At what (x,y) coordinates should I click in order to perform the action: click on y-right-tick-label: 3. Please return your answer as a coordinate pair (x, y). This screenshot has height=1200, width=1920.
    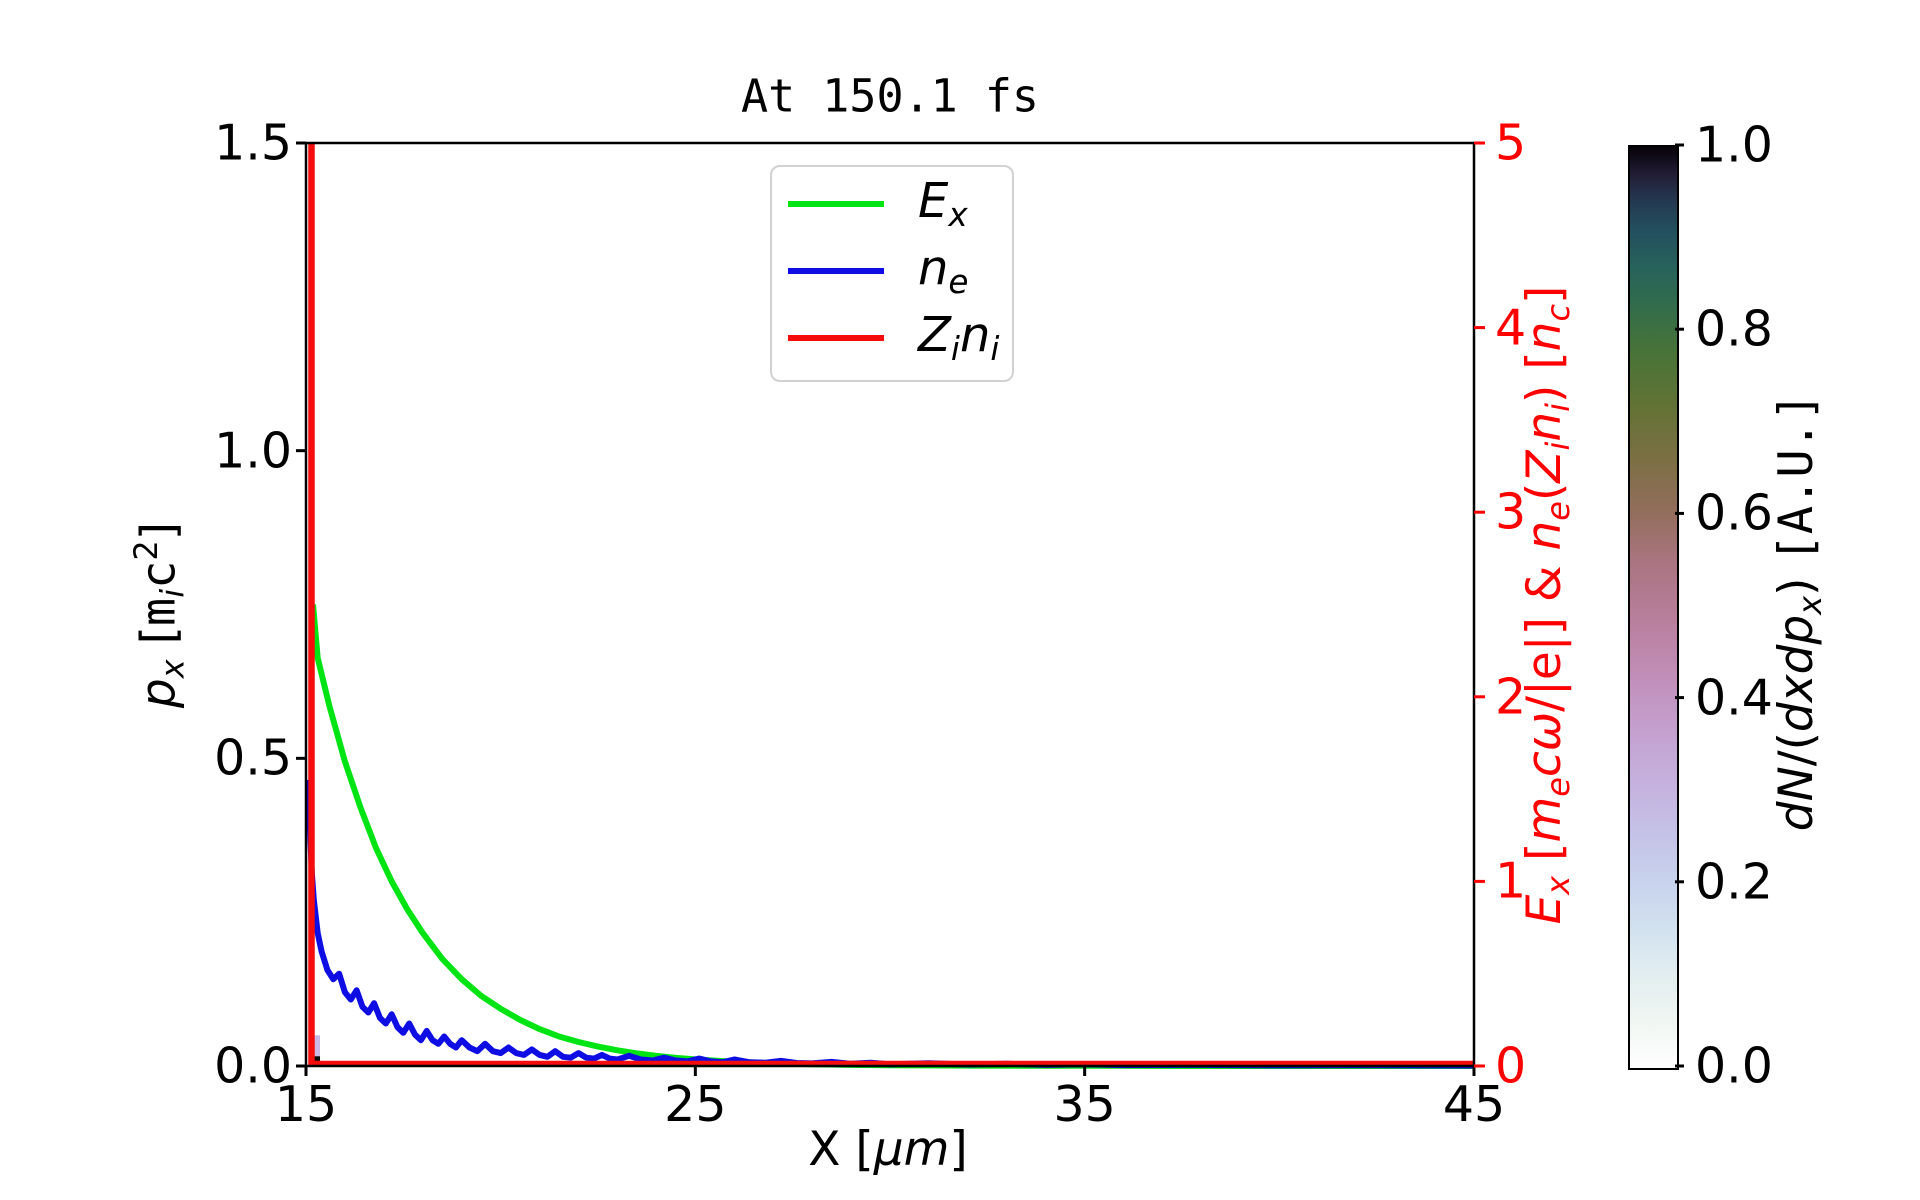
    Looking at the image, I should click on (1511, 512).